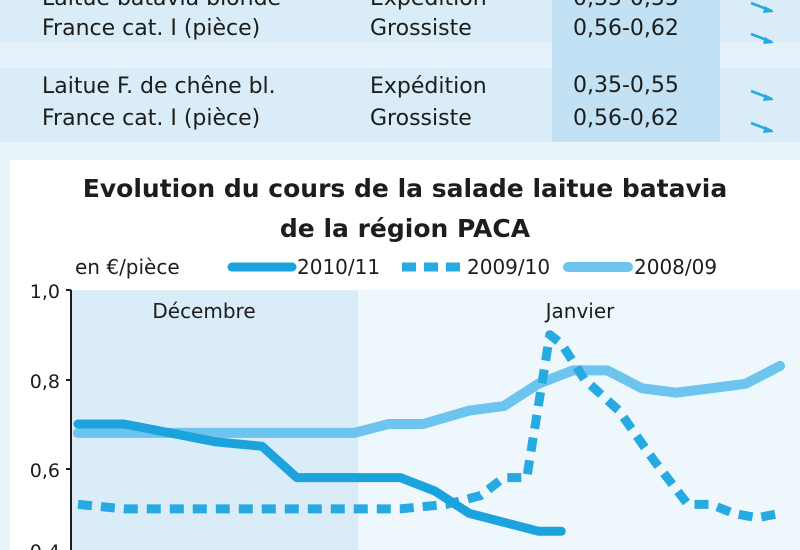 The width and height of the screenshot is (800, 550). What do you see at coordinates (636, 71) in the screenshot?
I see `price-column` at bounding box center [636, 71].